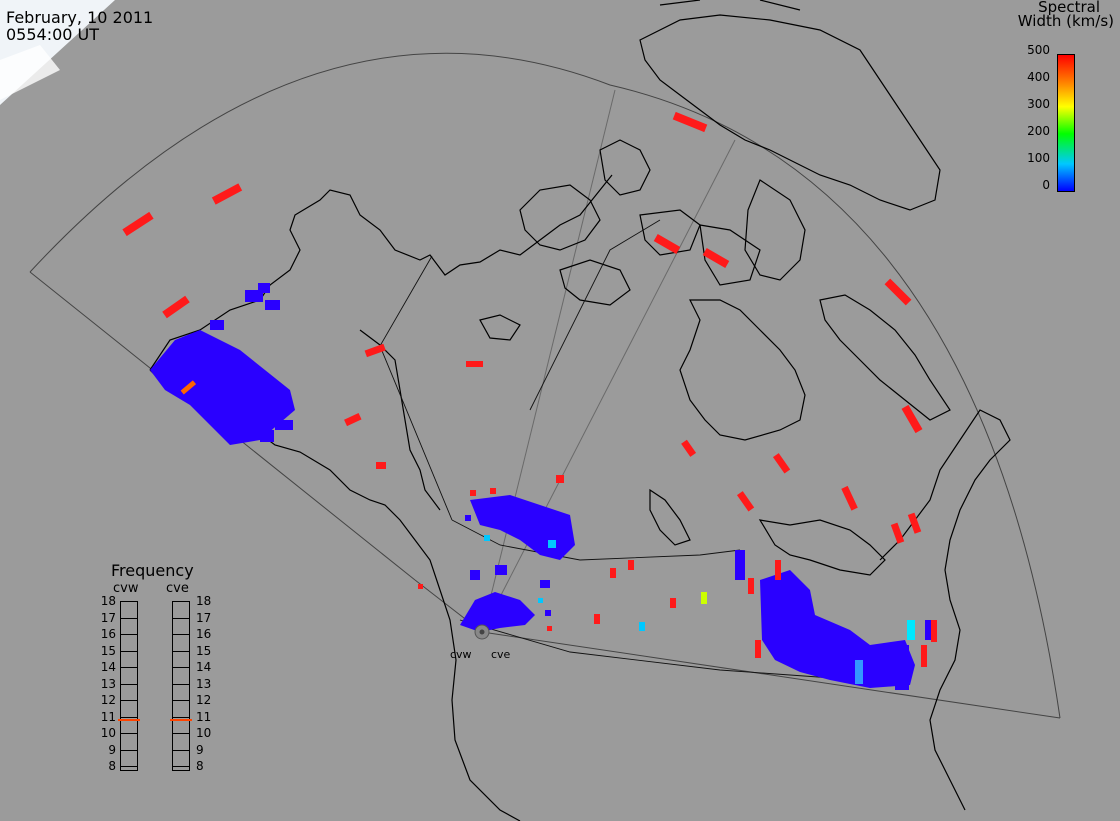  What do you see at coordinates (200, 749) in the screenshot?
I see `frequency-tick-right: 9` at bounding box center [200, 749].